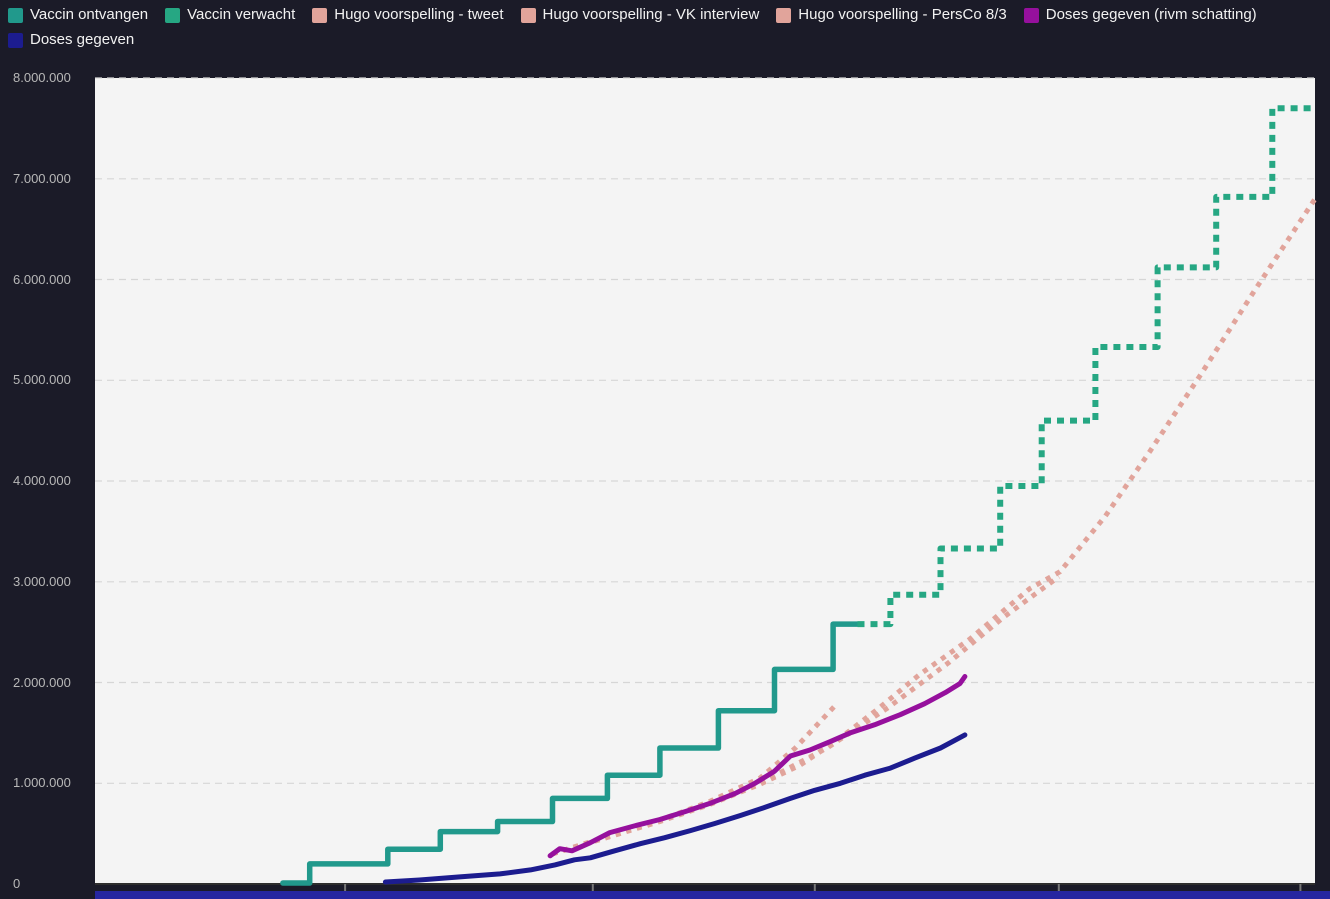 Image resolution: width=1330 pixels, height=899 pixels. I want to click on legend-item-doses-gegeven-rivm: Doses gegeven (rivm schatting), so click(1140, 15).